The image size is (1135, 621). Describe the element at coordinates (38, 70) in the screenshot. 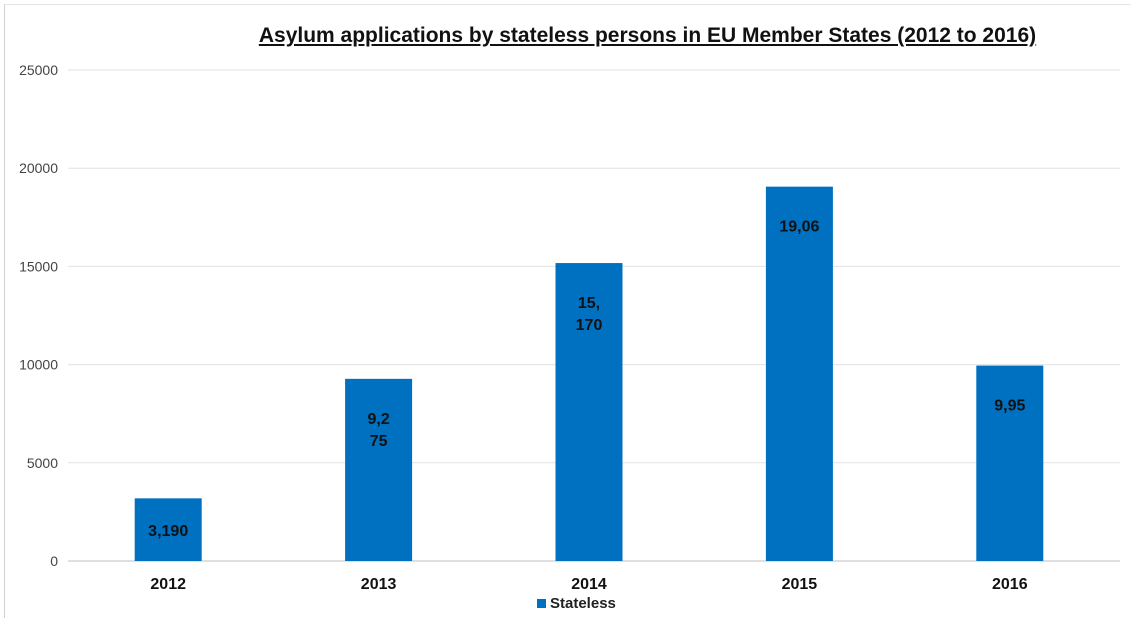

I see `y-tick-label: 25000` at that location.